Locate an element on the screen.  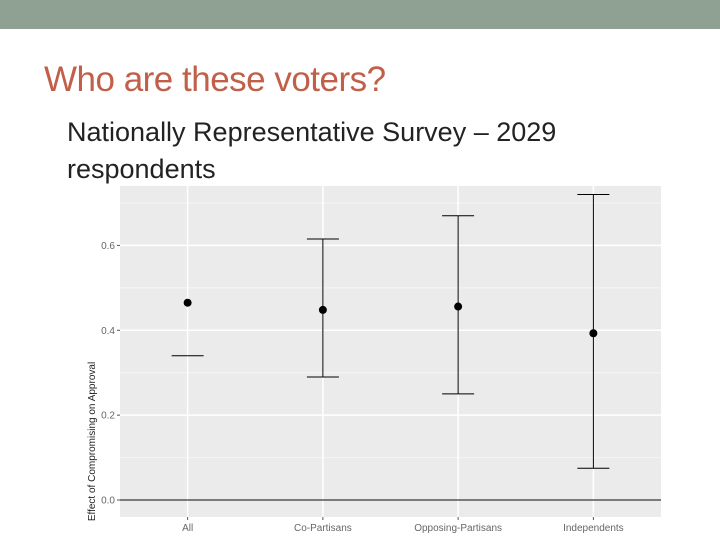
y-tick-label: 0.6 is located at coordinates (108, 246).